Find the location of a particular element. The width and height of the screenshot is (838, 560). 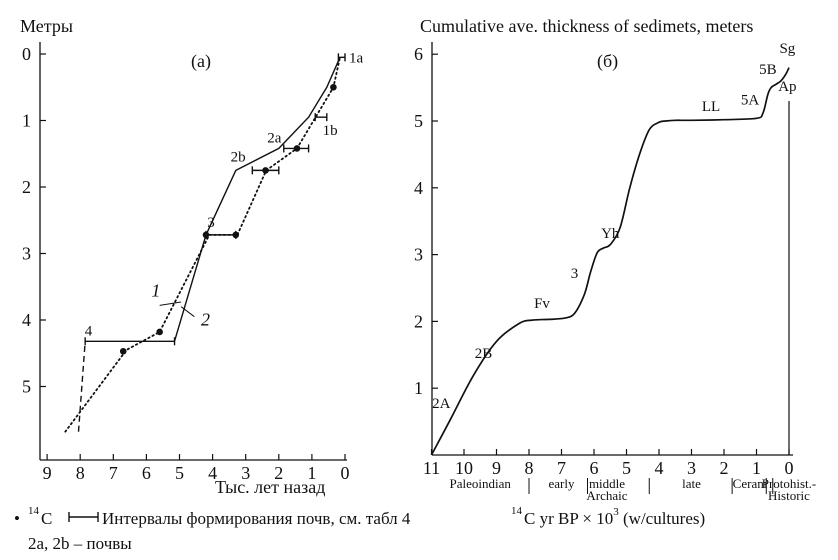

panel-b-culture-label: Paleoindian is located at coordinates (481, 483).